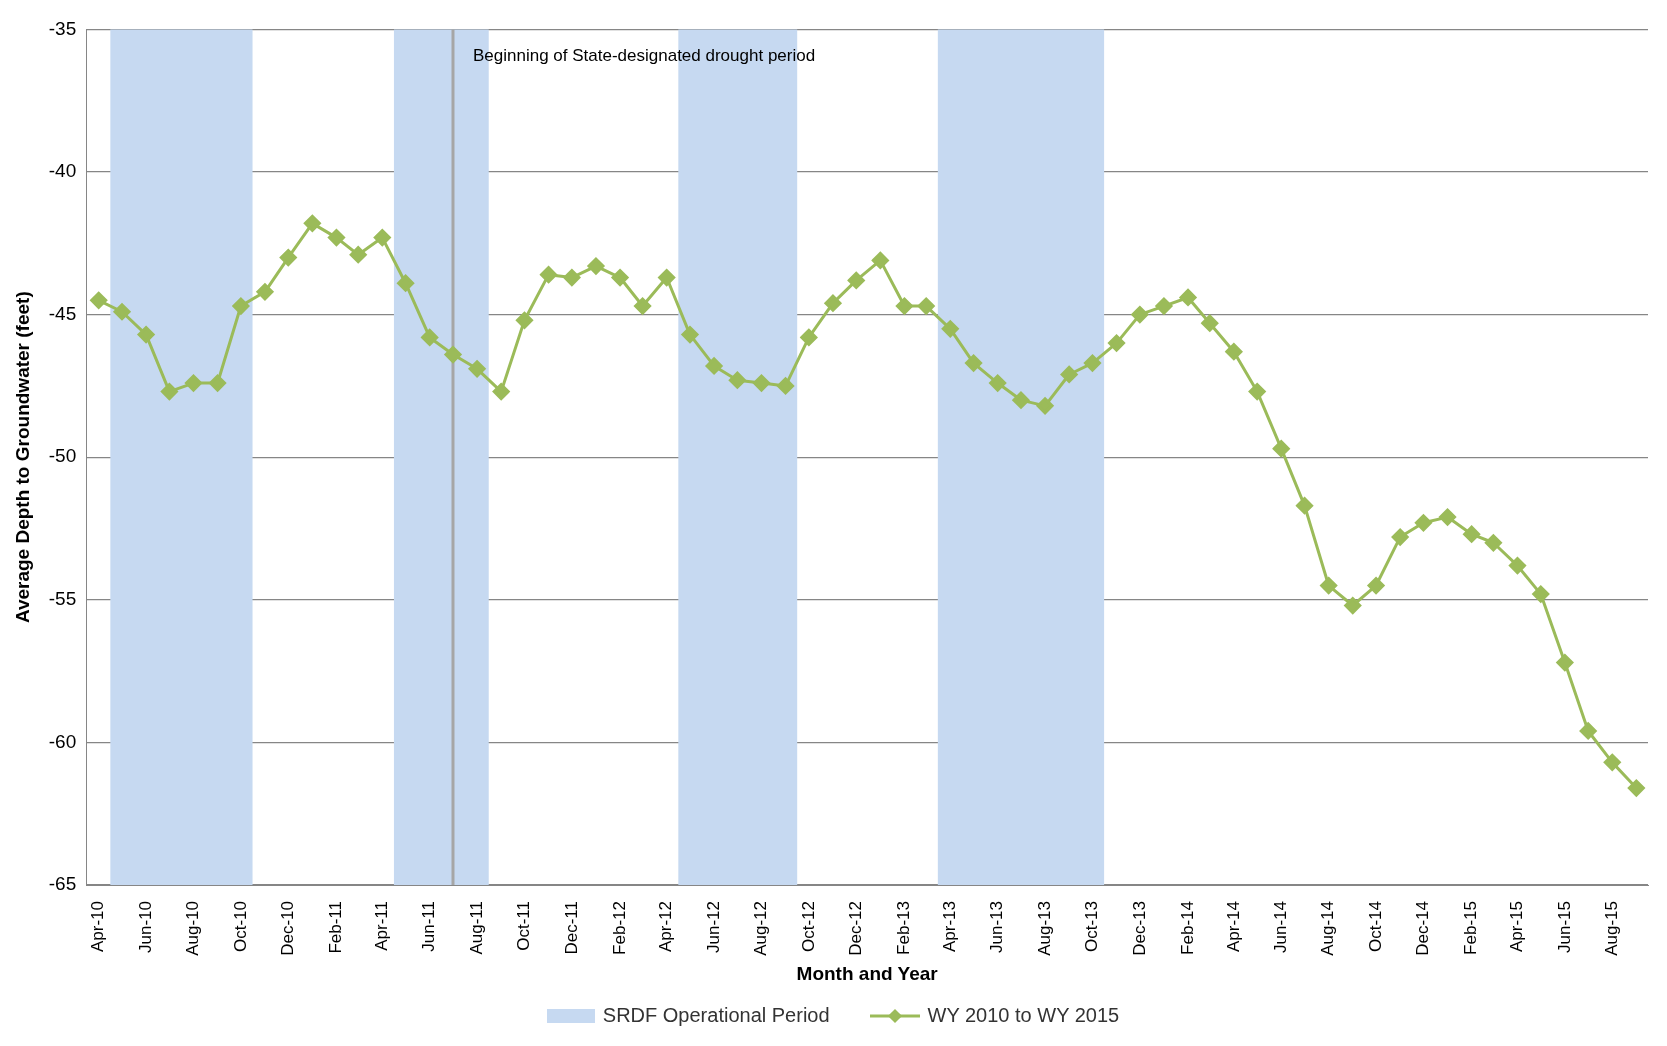  I want to click on x-tick-label: Oct-11, so click(524, 926).